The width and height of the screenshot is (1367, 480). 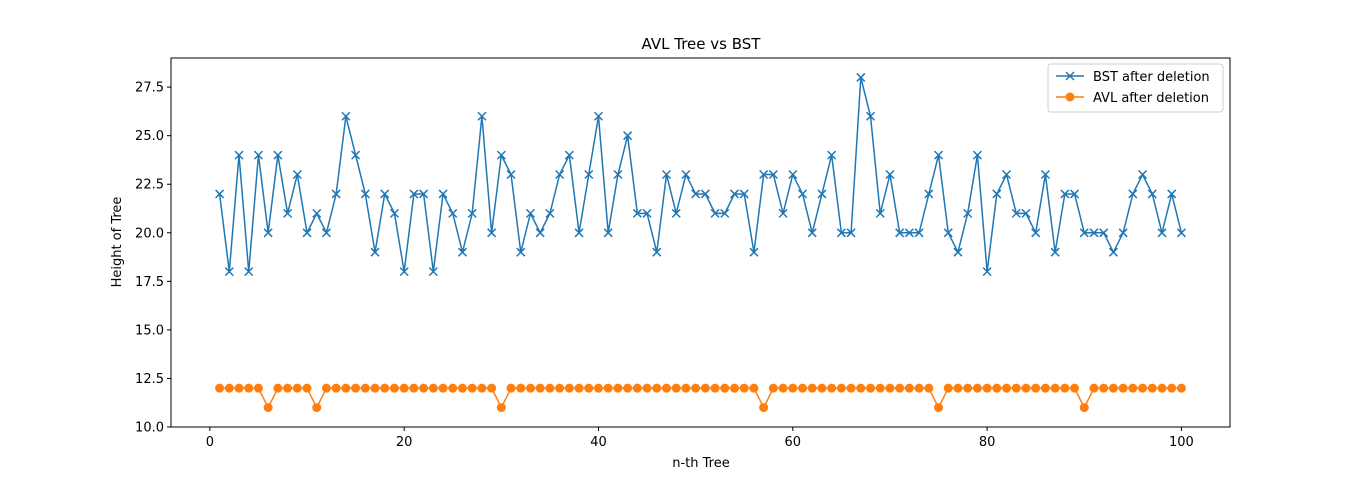 What do you see at coordinates (1070, 97) in the screenshot?
I see `legend-marker-avl` at bounding box center [1070, 97].